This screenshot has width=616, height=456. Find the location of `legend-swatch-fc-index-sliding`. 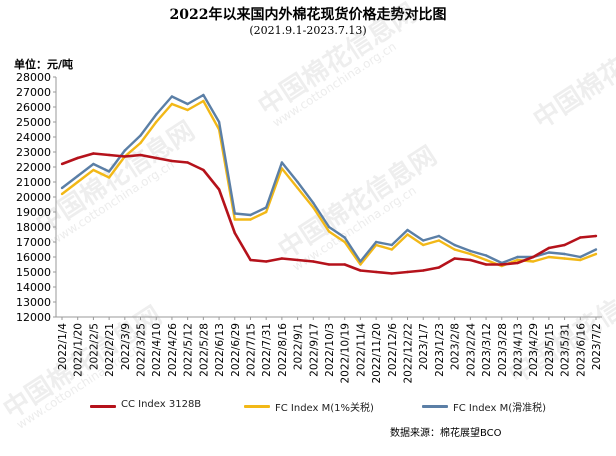

legend-swatch-fc-index-sliding is located at coordinates (435, 406).